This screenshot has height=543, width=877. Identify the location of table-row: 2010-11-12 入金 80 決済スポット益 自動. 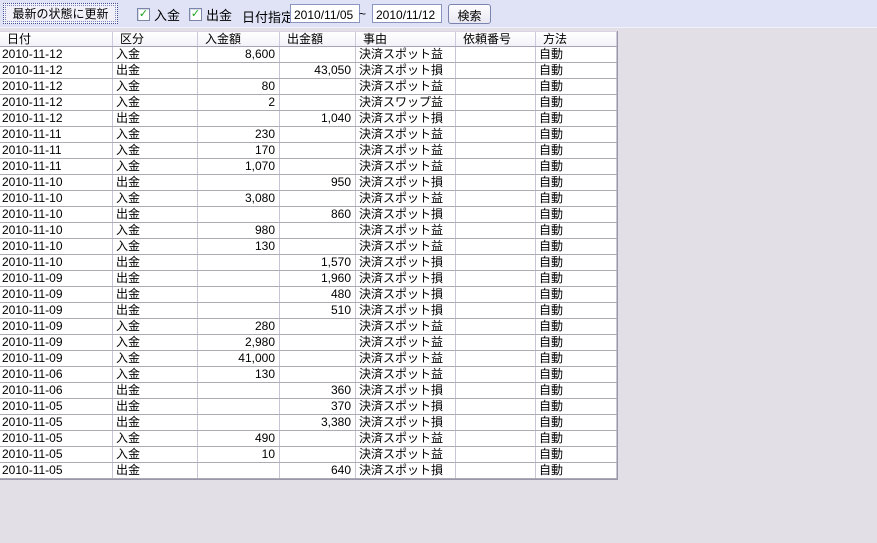
(308, 87).